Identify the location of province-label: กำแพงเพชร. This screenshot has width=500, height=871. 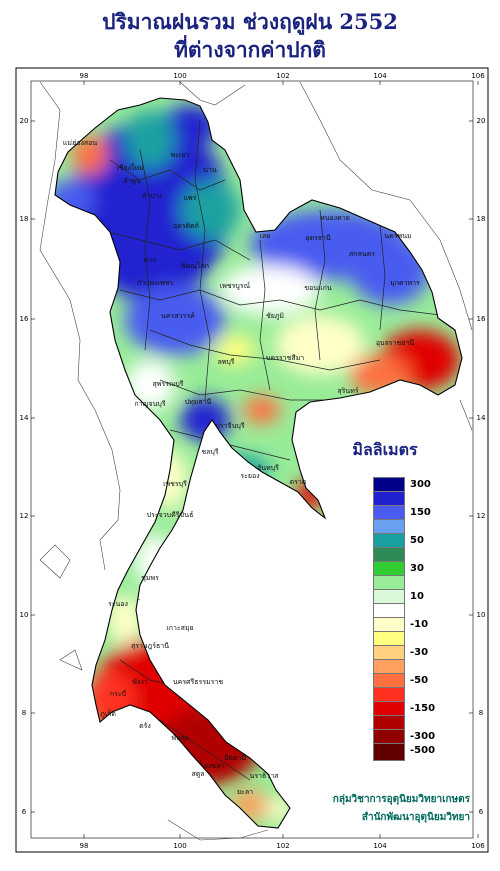
(155, 283).